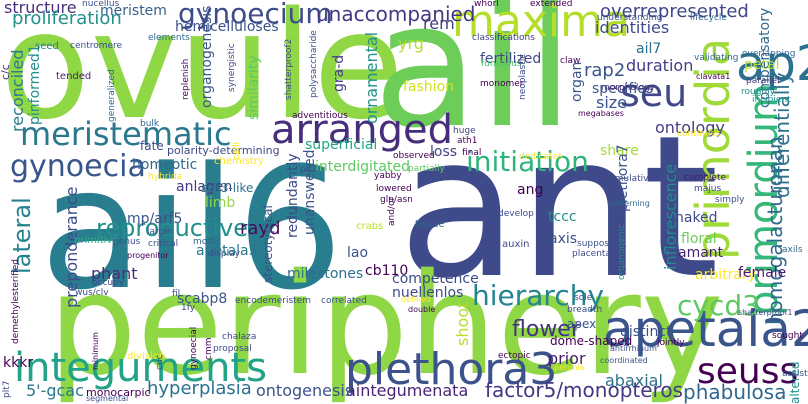 This screenshot has width=808, height=404. What do you see at coordinates (619, 151) in the screenshot?
I see `word-share: share` at bounding box center [619, 151].